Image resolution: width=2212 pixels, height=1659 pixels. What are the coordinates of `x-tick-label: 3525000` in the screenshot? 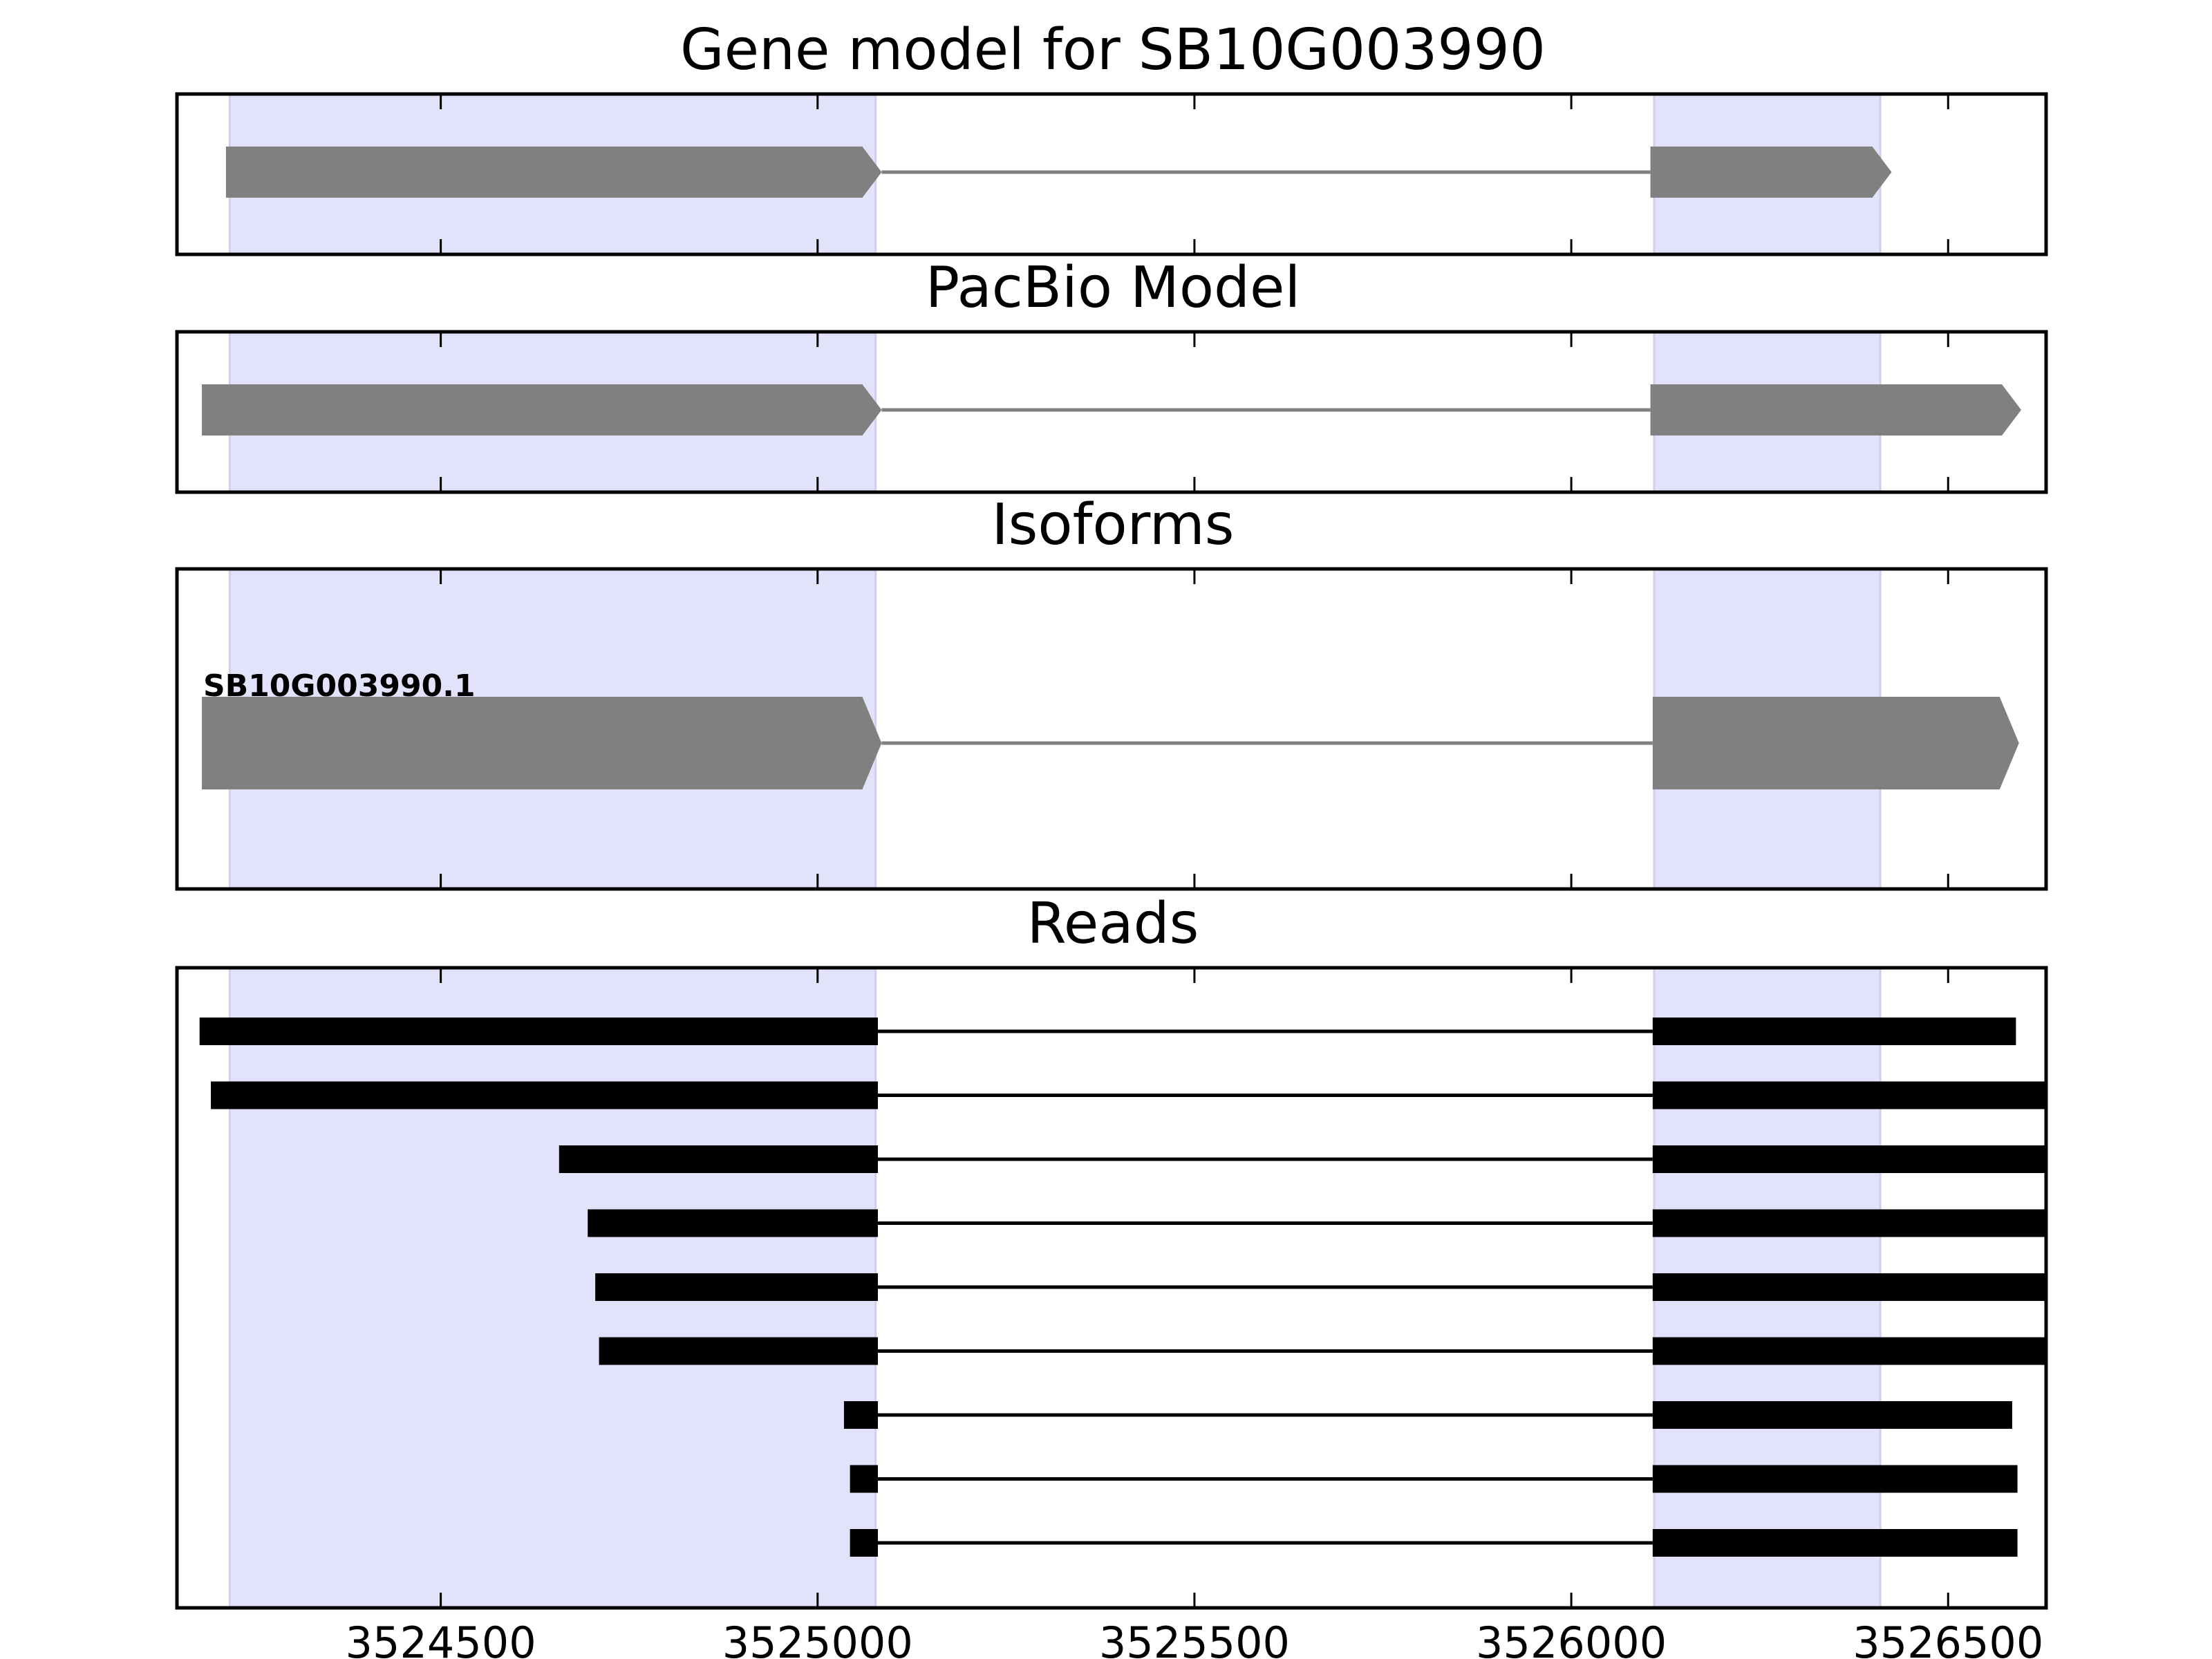 It's located at (817, 1638).